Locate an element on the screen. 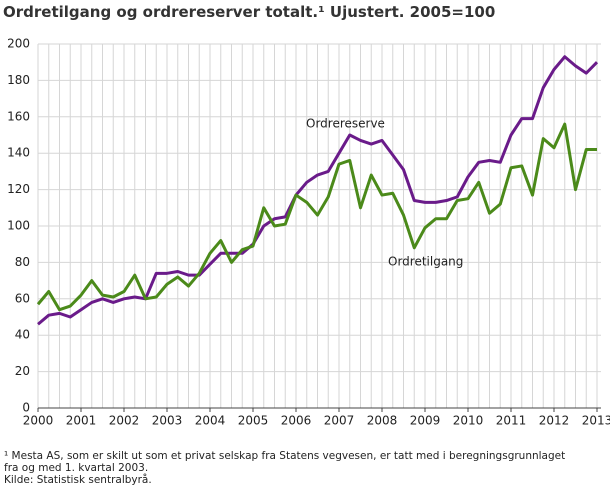 Image resolution: width=610 pixels, height=488 pixels. y-tick-label: 180 is located at coordinates (18, 80).